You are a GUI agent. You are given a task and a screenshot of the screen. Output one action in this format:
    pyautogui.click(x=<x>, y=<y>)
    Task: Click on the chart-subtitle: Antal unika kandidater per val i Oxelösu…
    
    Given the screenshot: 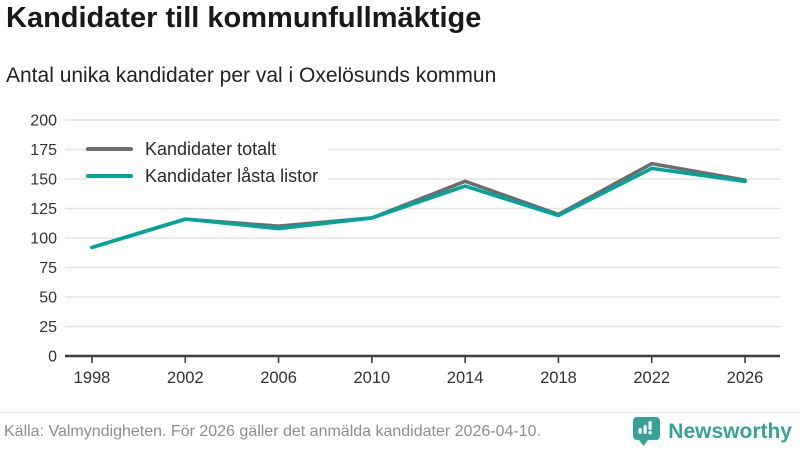 What is the action you would take?
    pyautogui.click(x=251, y=75)
    